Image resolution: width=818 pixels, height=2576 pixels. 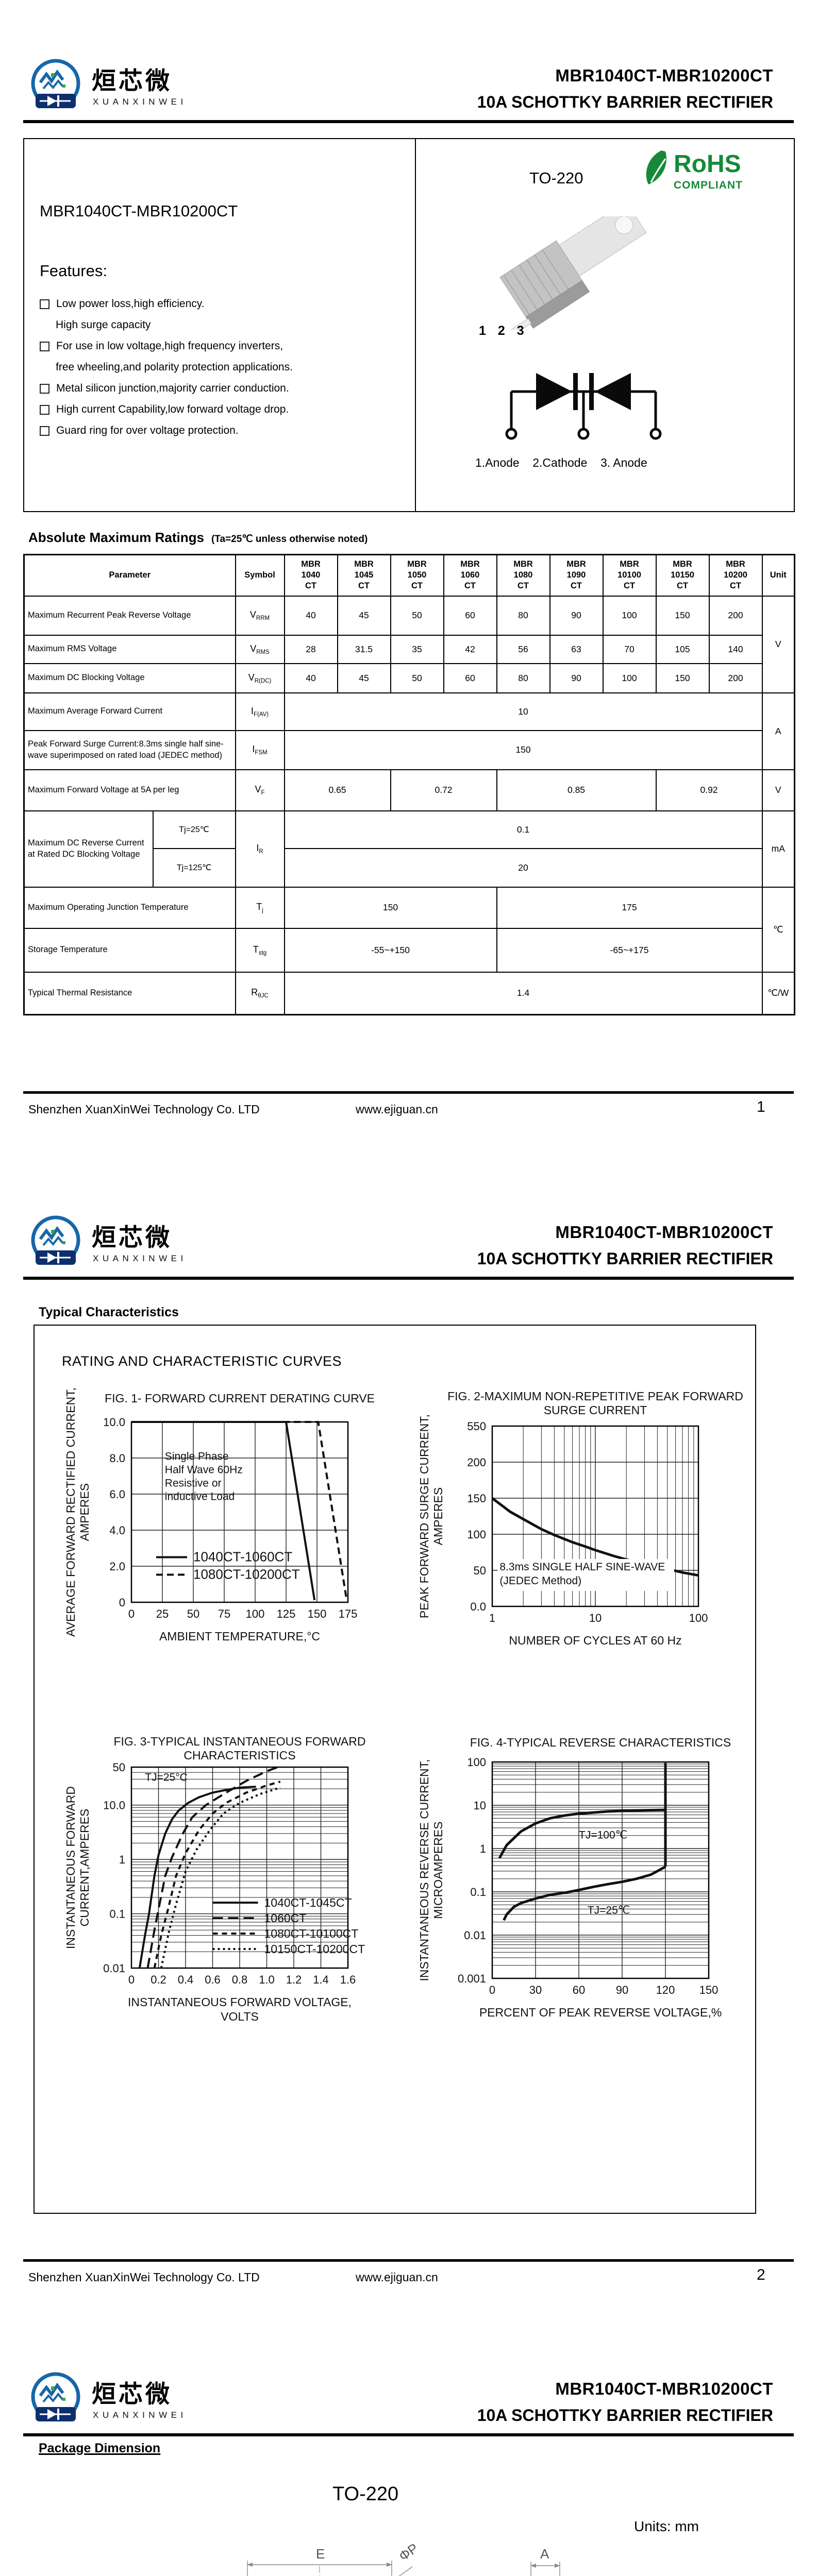 I want to click on svg-text: 0.01, so click(x=114, y=1968).